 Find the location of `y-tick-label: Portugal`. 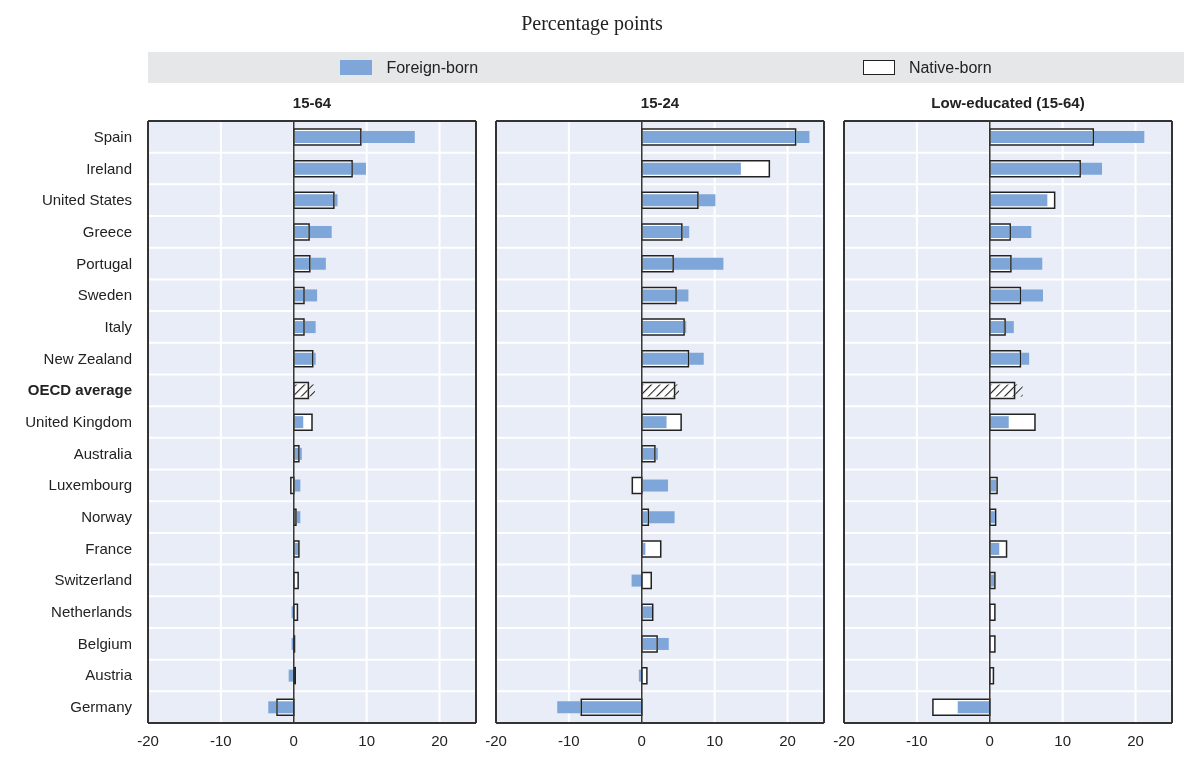

y-tick-label: Portugal is located at coordinates (104, 263).